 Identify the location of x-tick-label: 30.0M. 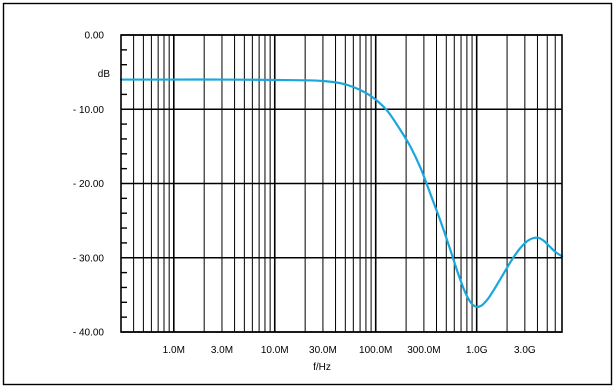
(323, 350).